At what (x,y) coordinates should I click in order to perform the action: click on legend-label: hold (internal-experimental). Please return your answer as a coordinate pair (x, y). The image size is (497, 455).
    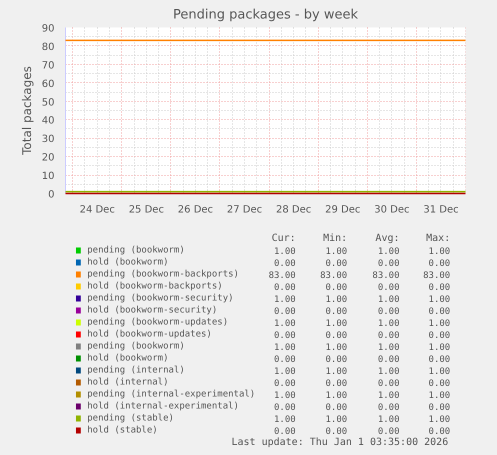
    Looking at the image, I should click on (163, 407).